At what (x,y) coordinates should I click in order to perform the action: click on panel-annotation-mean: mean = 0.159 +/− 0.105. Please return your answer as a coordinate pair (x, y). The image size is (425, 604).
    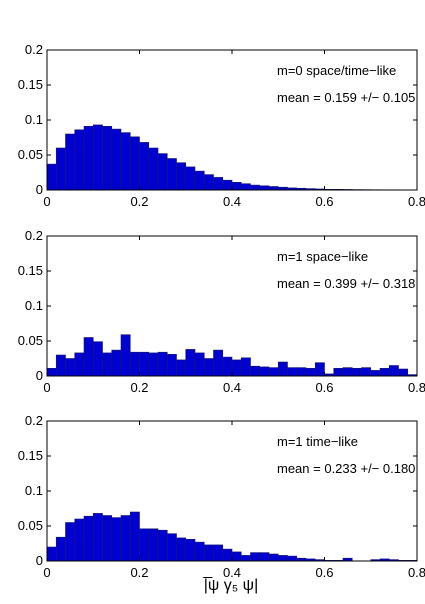
    Looking at the image, I should click on (346, 97).